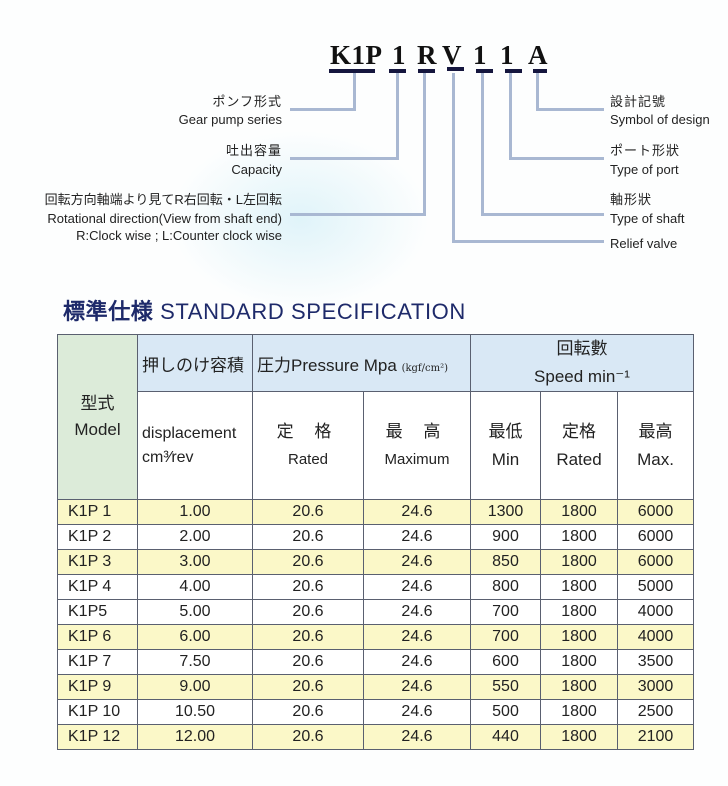  Describe the element at coordinates (655, 637) in the screenshot. I see `cell-speed-max: 4000` at that location.